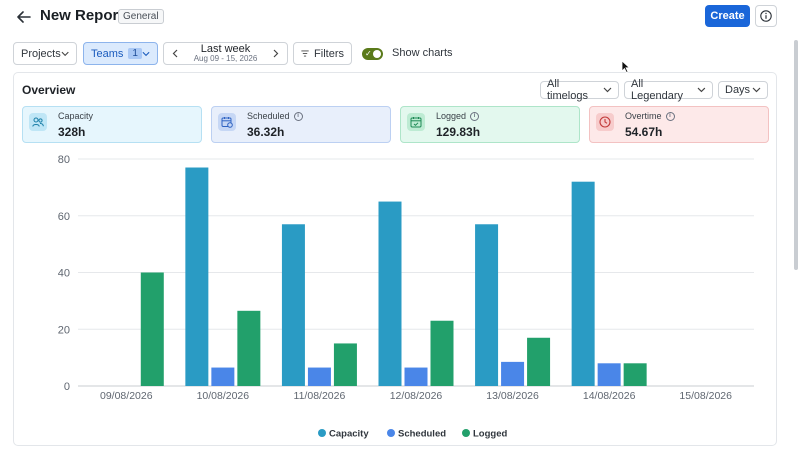 The image size is (800, 451). Describe the element at coordinates (657, 90) in the screenshot. I see `legendary-dropdown-label: All Legendary` at that location.